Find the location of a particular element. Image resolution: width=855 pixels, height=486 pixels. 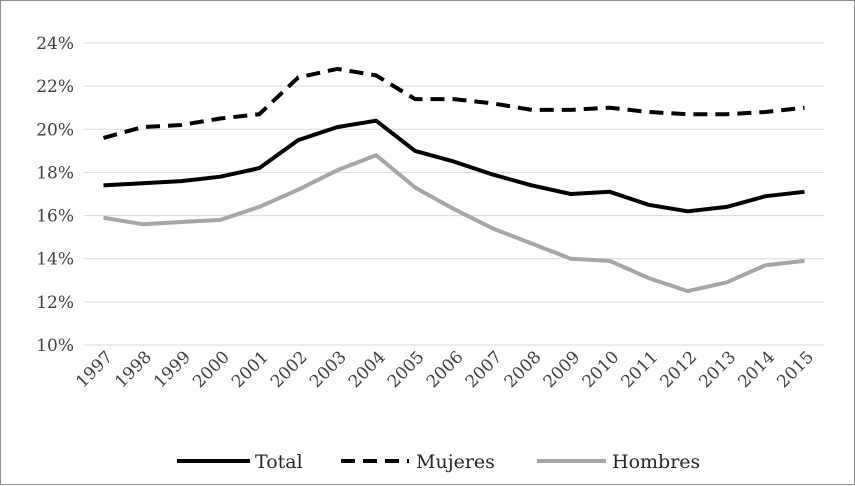

y-axis-tick-labels: 10% 12% 14% 16% 18% 20% 22% 24% is located at coordinates (55, 195).